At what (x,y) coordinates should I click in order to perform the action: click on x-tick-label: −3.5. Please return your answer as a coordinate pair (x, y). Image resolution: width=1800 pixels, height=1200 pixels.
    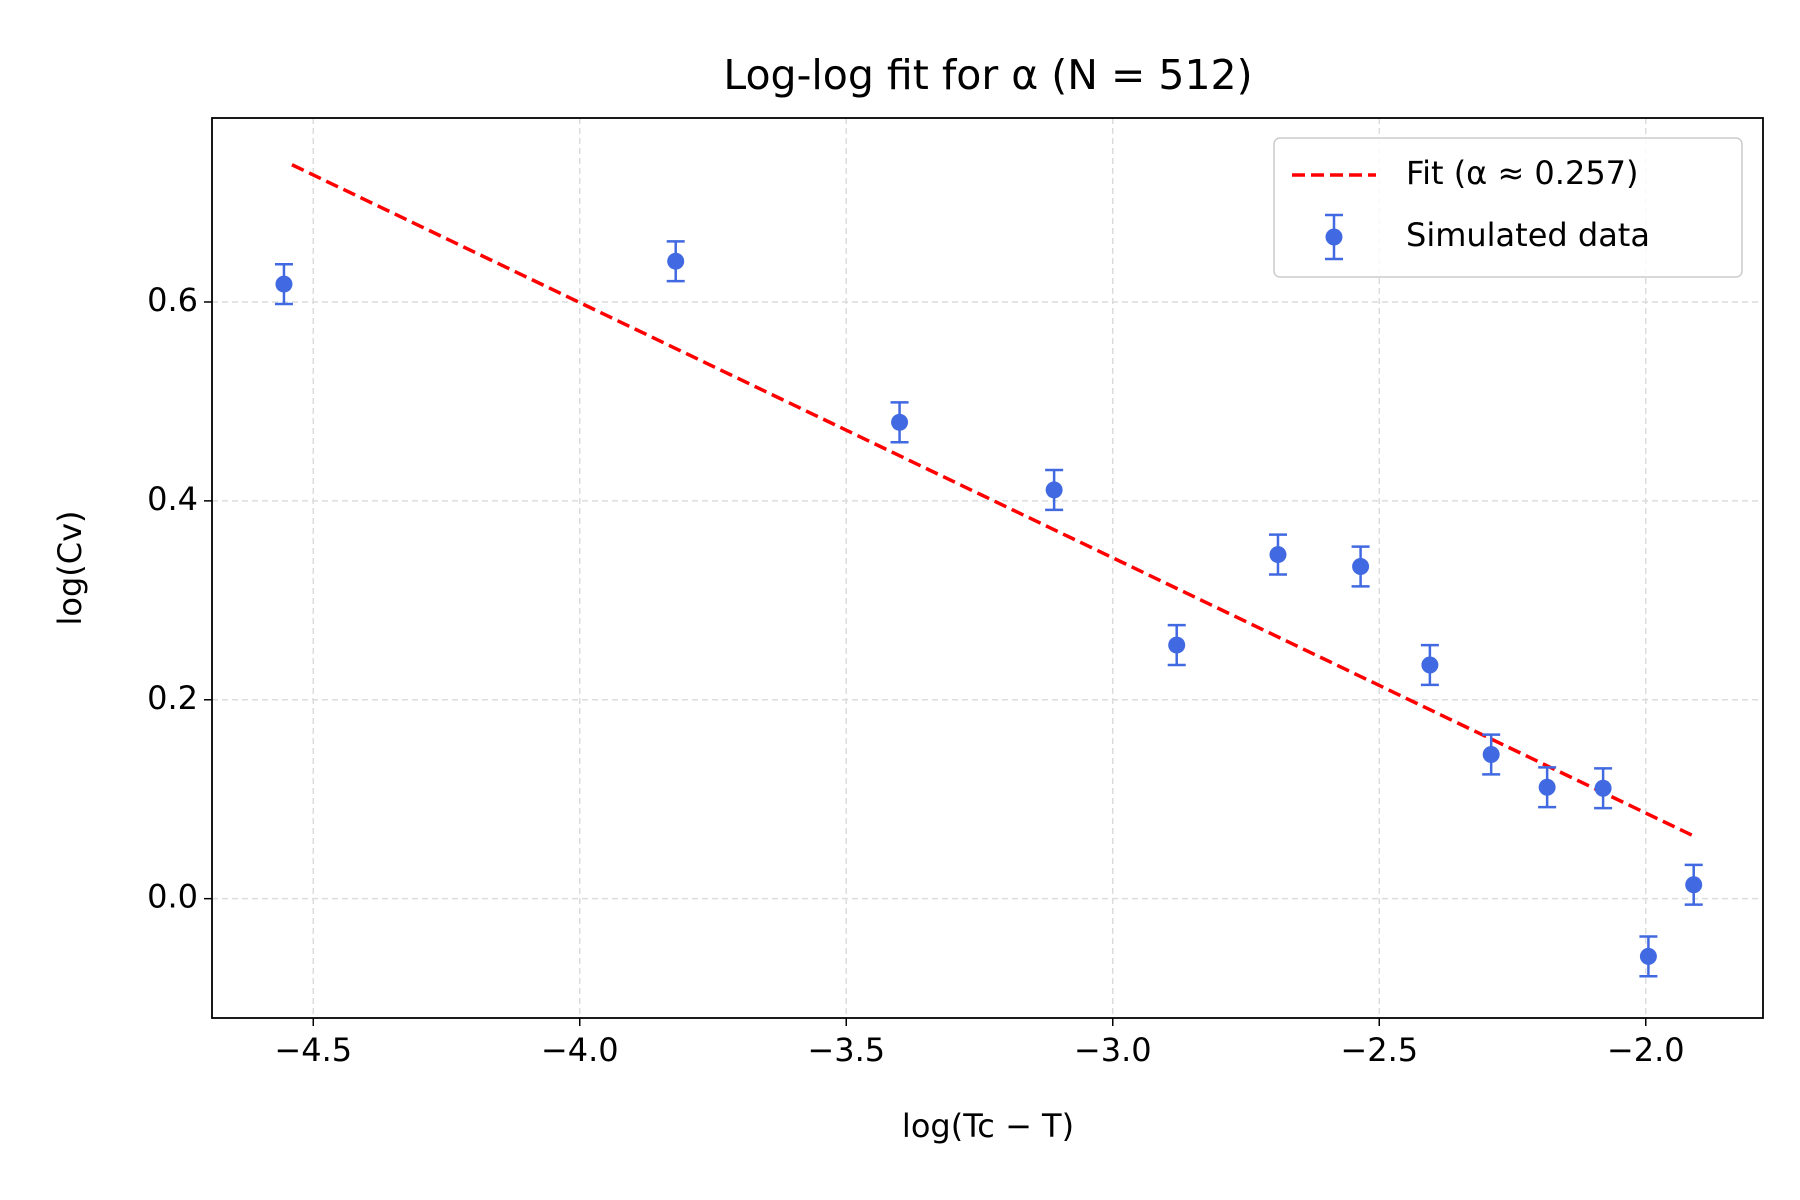
    Looking at the image, I should click on (846, 1050).